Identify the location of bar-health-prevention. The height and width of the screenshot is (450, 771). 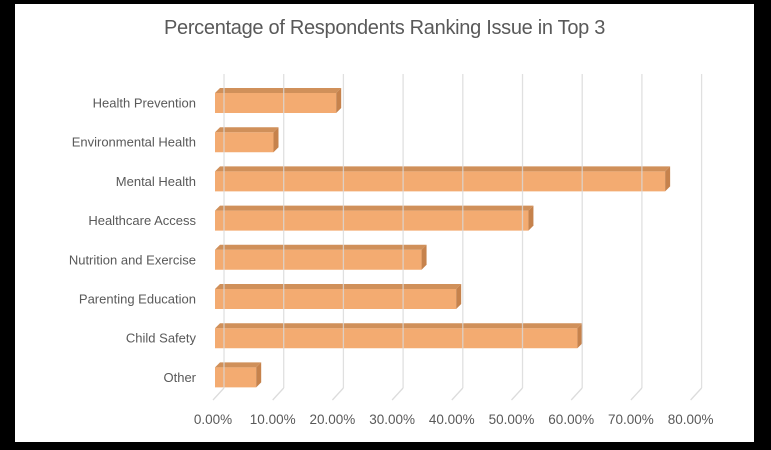
(278, 100).